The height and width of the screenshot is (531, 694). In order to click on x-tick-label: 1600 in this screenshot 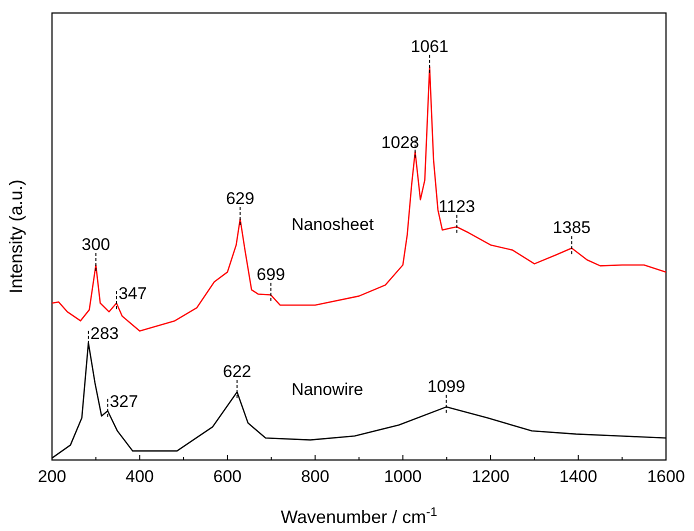, I will do `click(666, 476)`.